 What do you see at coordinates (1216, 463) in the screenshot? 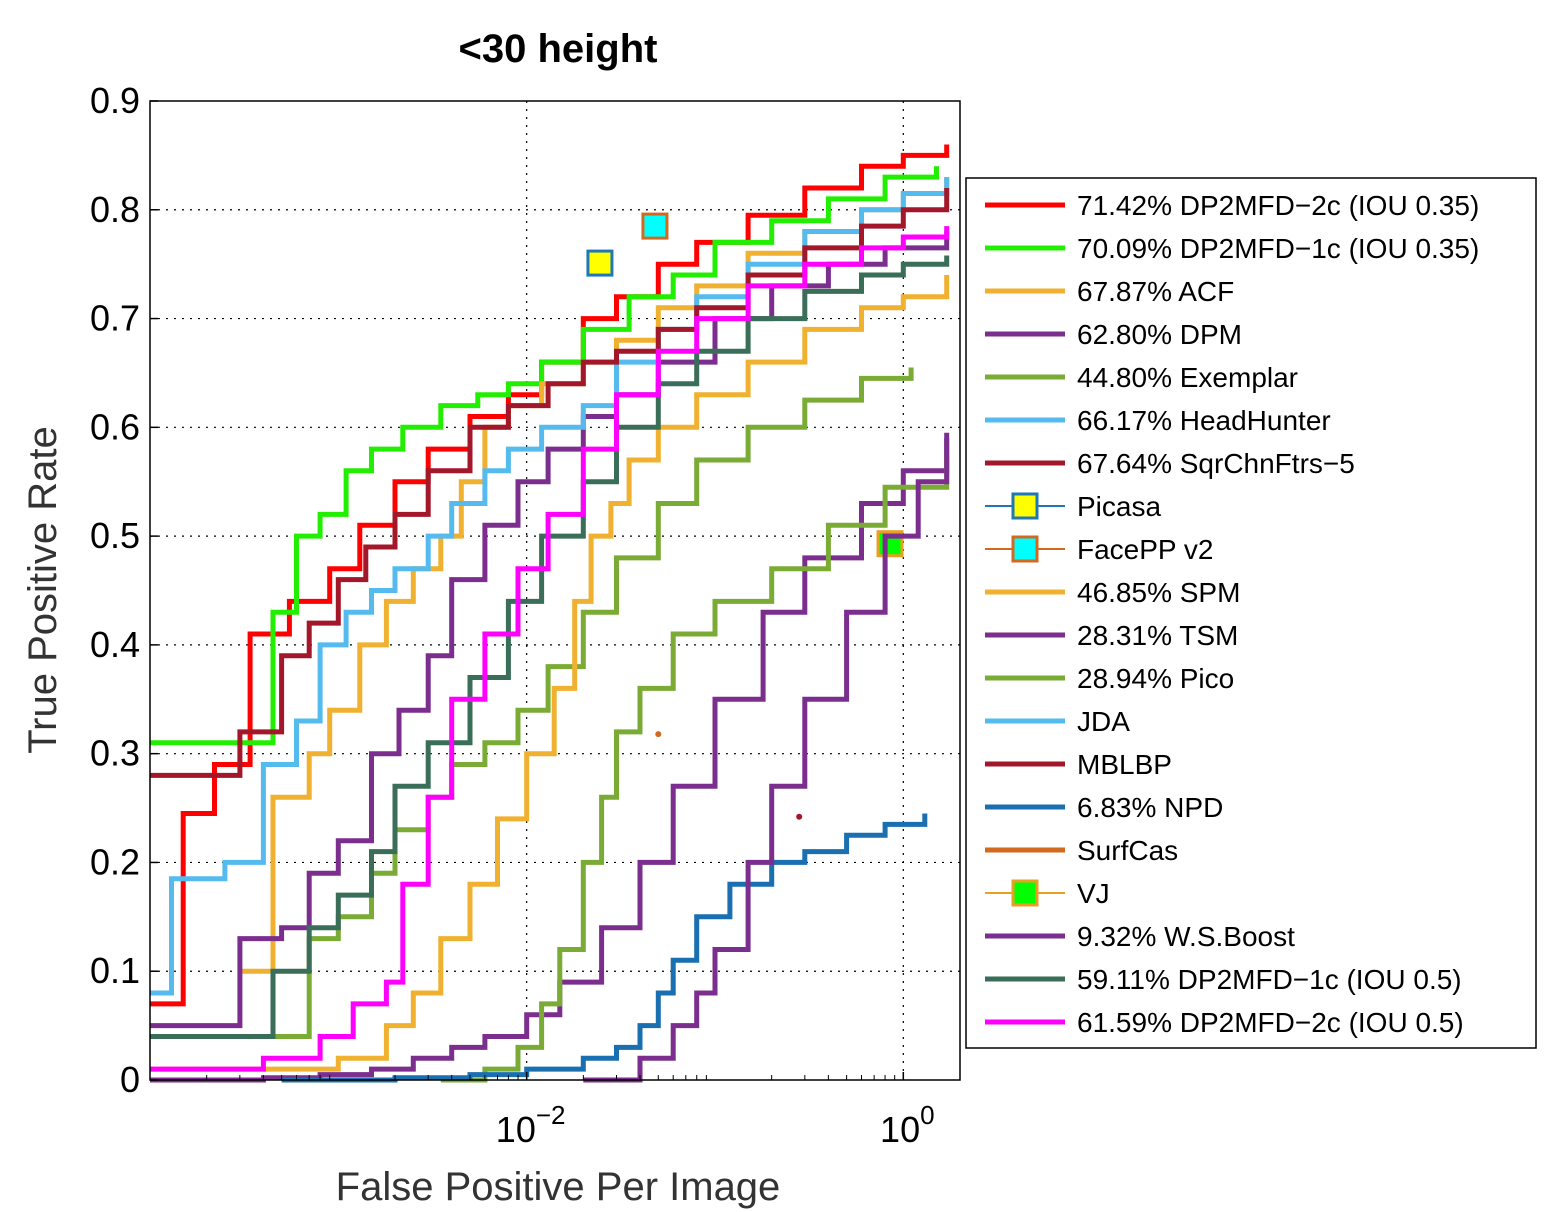
I see `legend-label: 67.64% SqrChnFtrs−5` at bounding box center [1216, 463].